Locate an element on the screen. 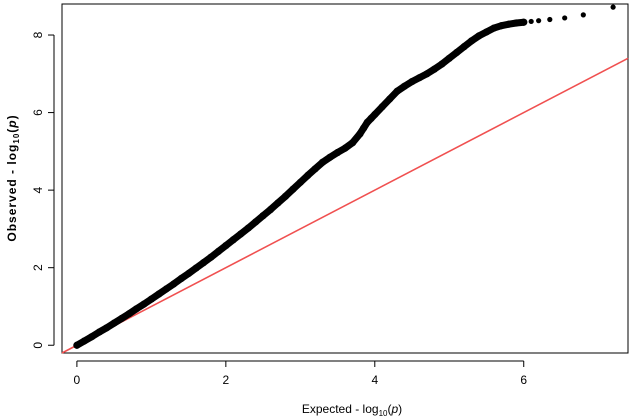 The width and height of the screenshot is (632, 420). x-axis: 0 2 4 6 is located at coordinates (300, 373).